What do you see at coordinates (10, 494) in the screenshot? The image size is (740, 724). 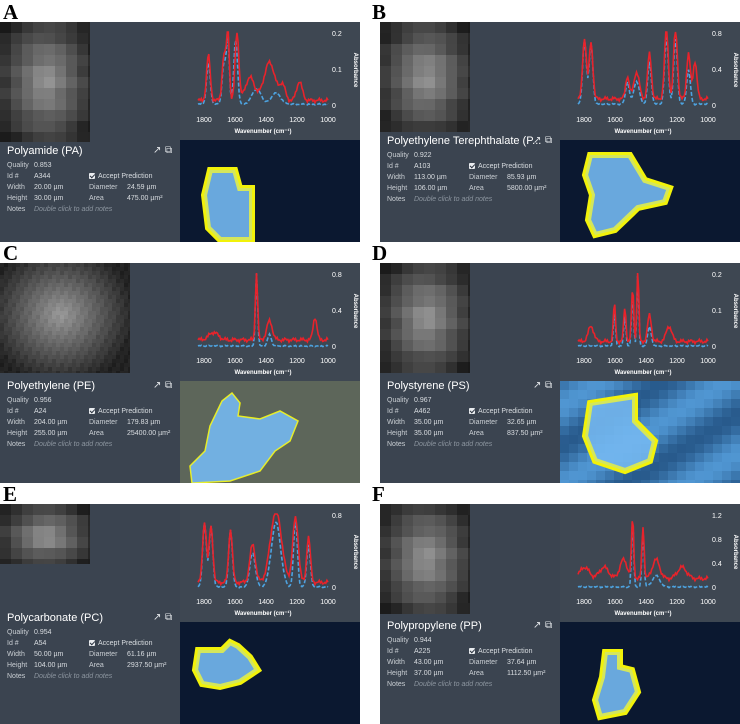 I see `panel-letter-e: E` at bounding box center [10, 494].